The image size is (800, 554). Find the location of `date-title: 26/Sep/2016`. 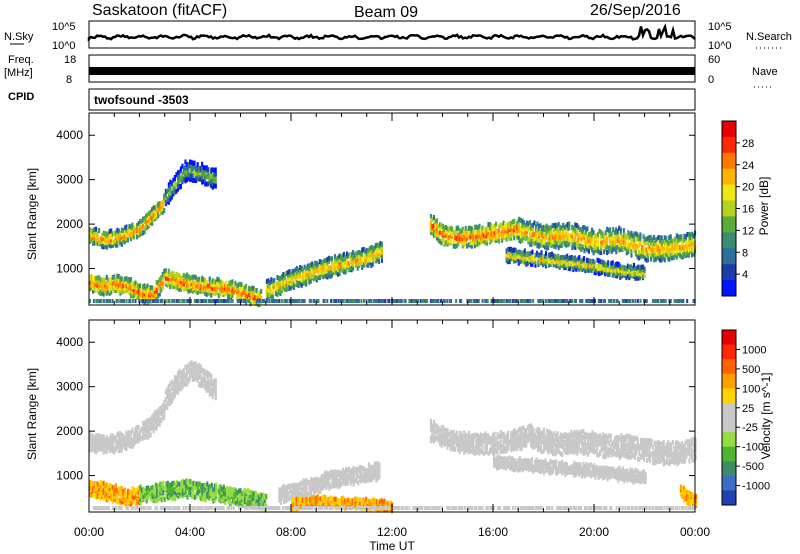

date-title: 26/Sep/2016 is located at coordinates (635, 10).